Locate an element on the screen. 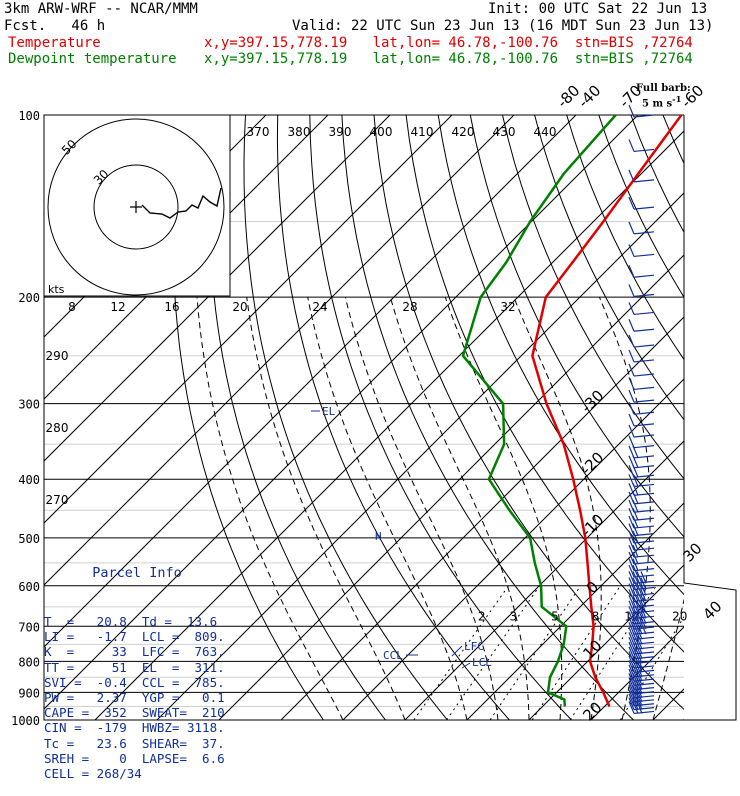  barb-legend-line2: 5 m s is located at coordinates (657, 103).